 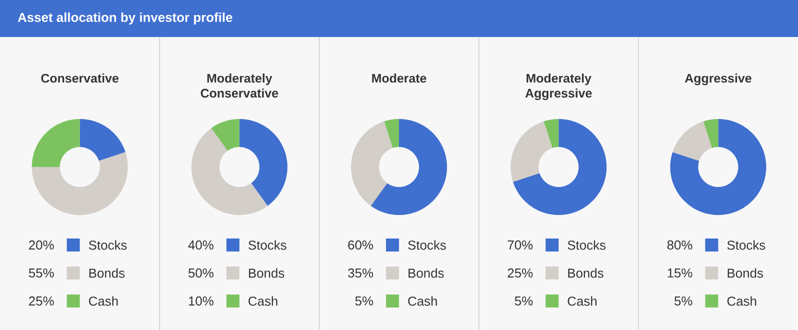 I want to click on data-label: 40%, so click(x=201, y=245).